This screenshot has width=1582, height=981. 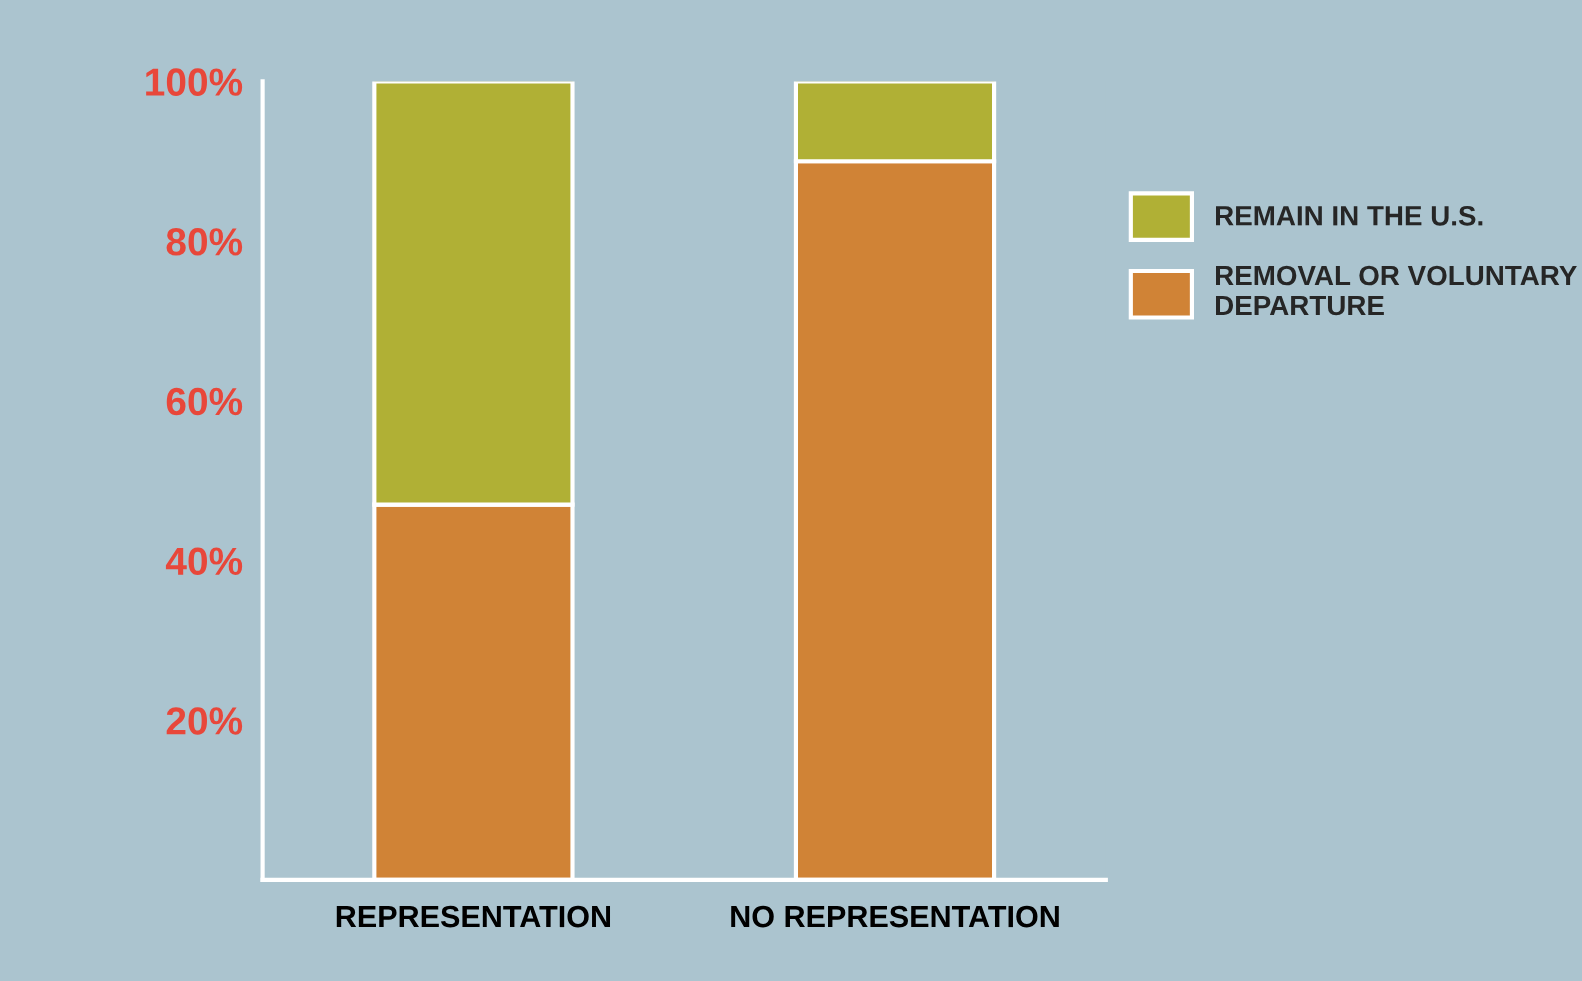 What do you see at coordinates (204, 721) in the screenshot?
I see `y-tick-label: 20%` at bounding box center [204, 721].